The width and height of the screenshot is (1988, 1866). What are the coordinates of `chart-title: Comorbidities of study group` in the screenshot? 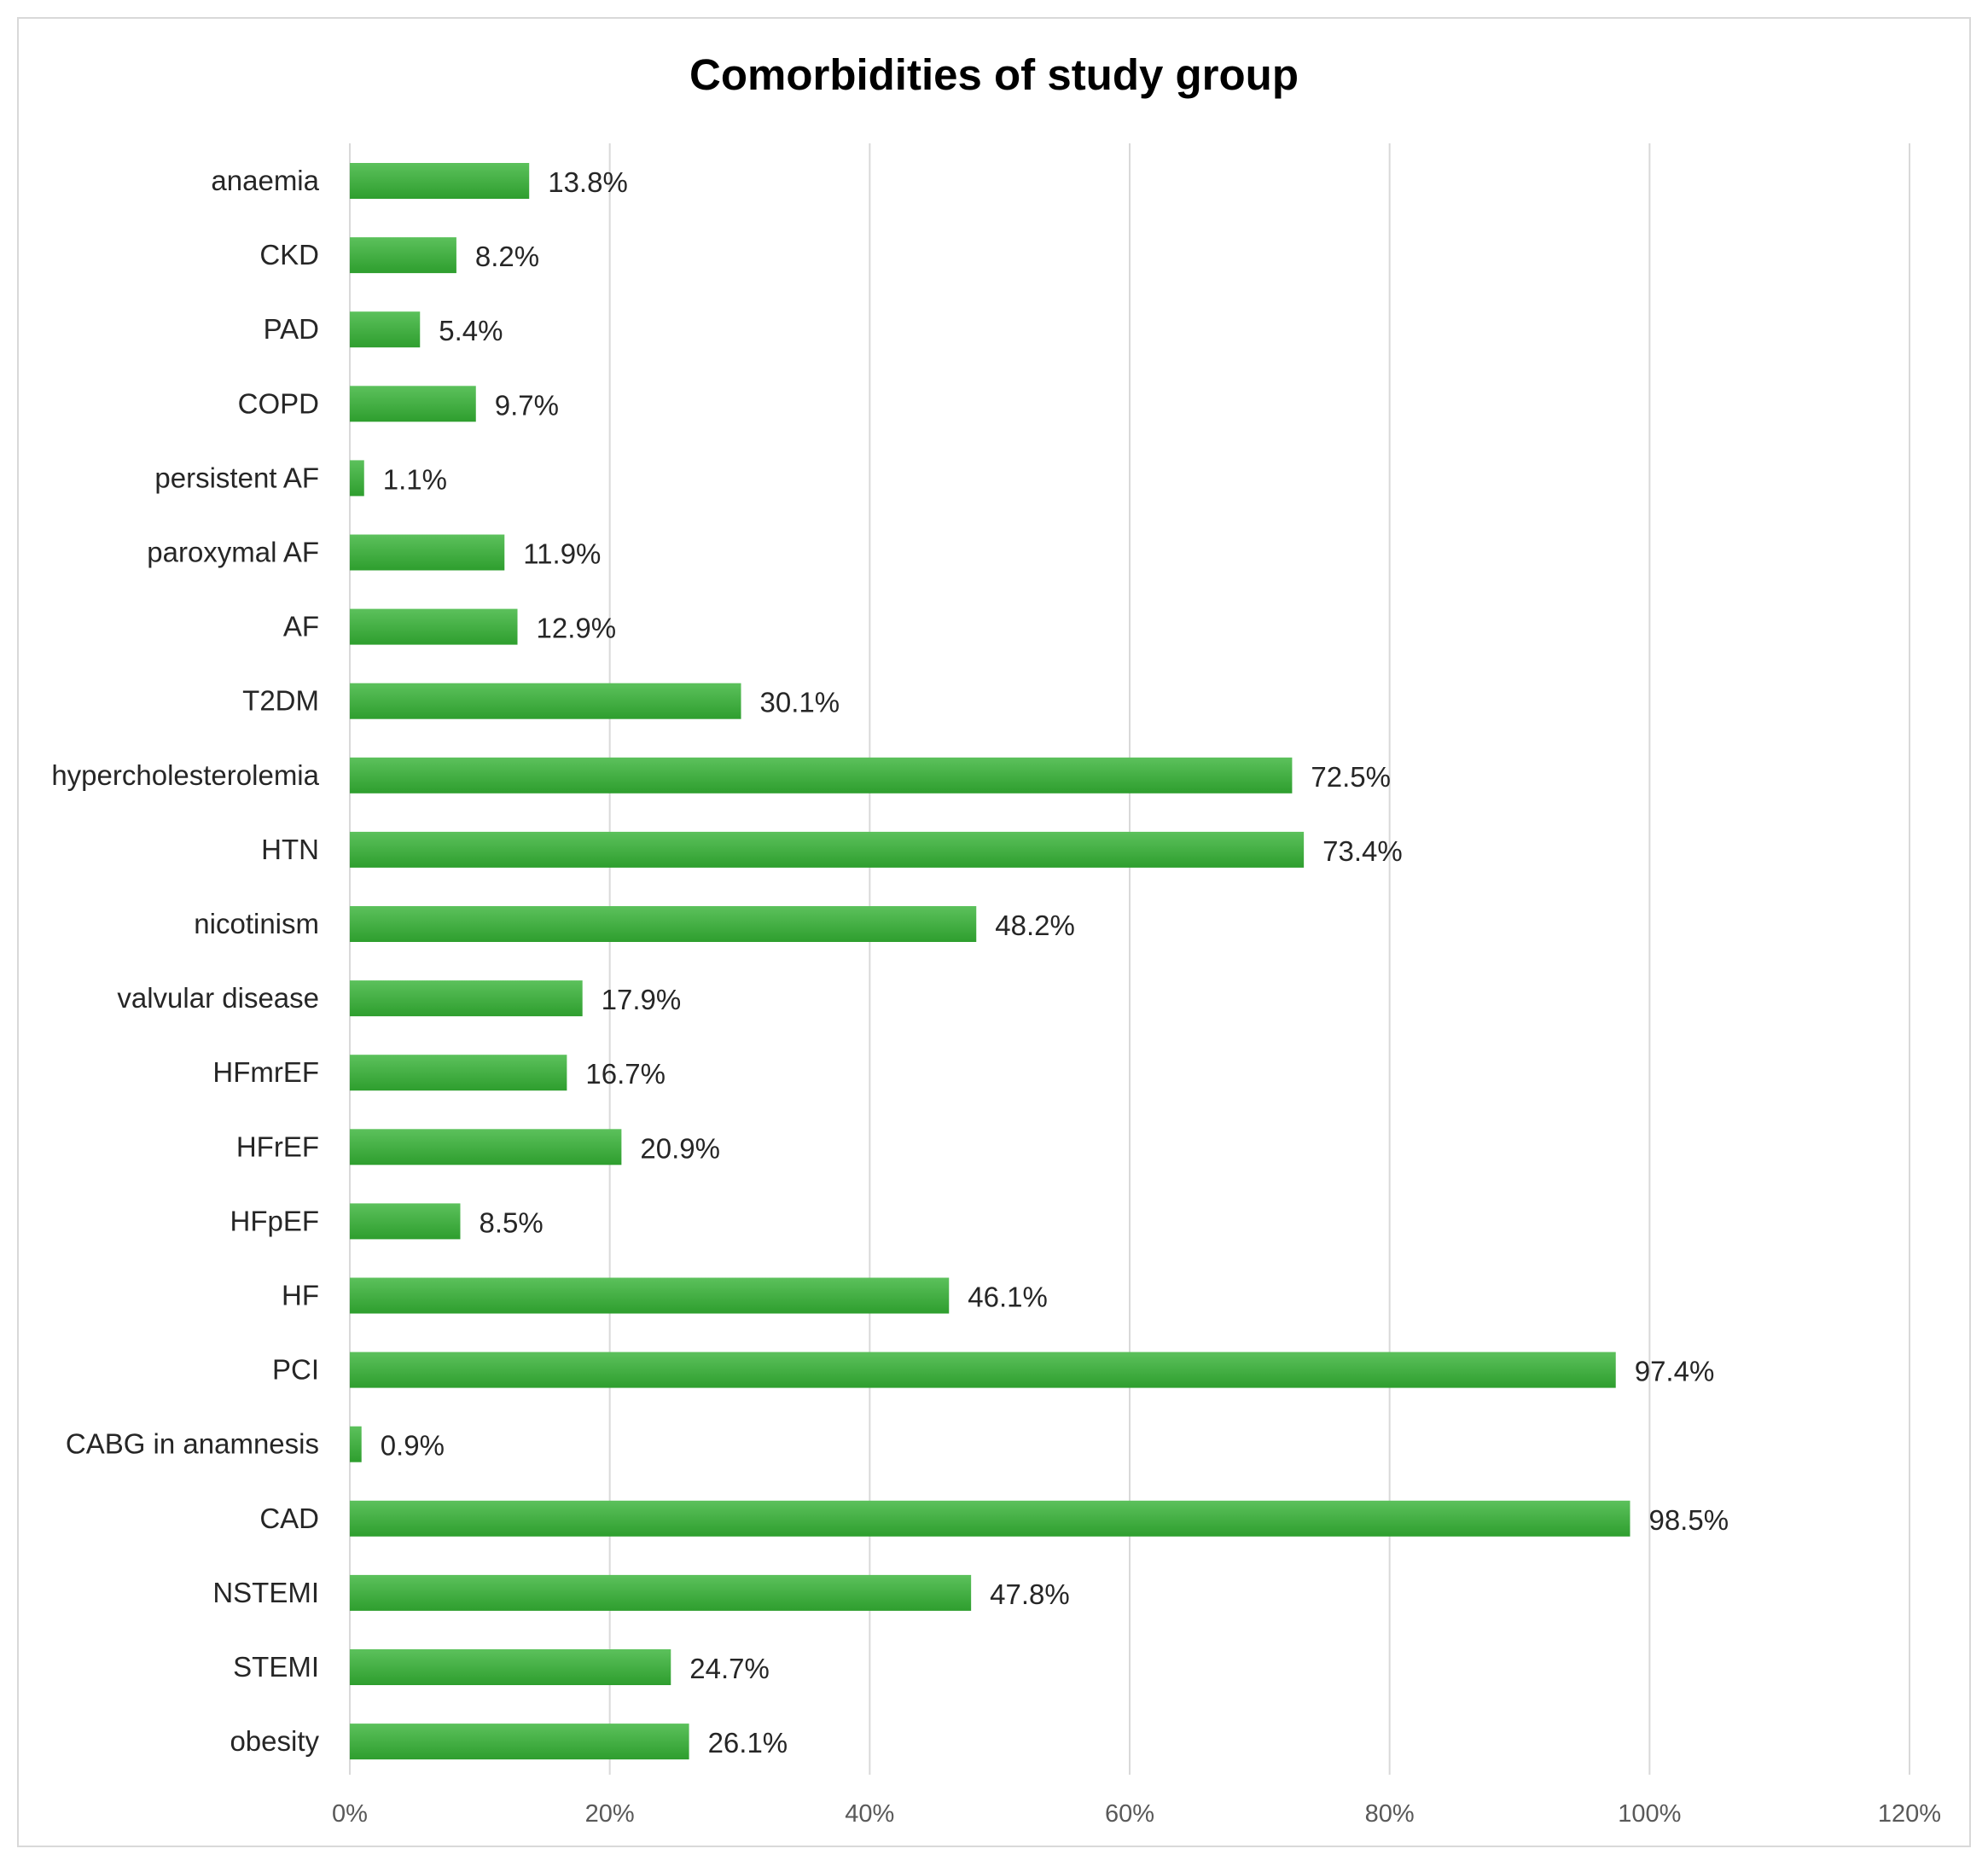 It's located at (994, 74).